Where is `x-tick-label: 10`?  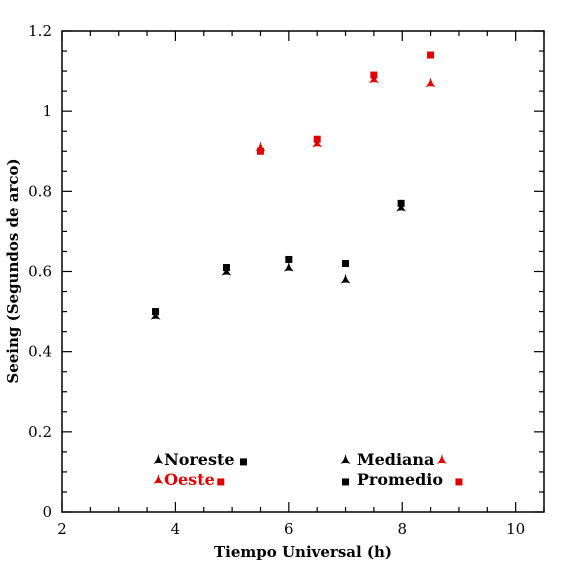
x-tick-label: 10 is located at coordinates (515, 529).